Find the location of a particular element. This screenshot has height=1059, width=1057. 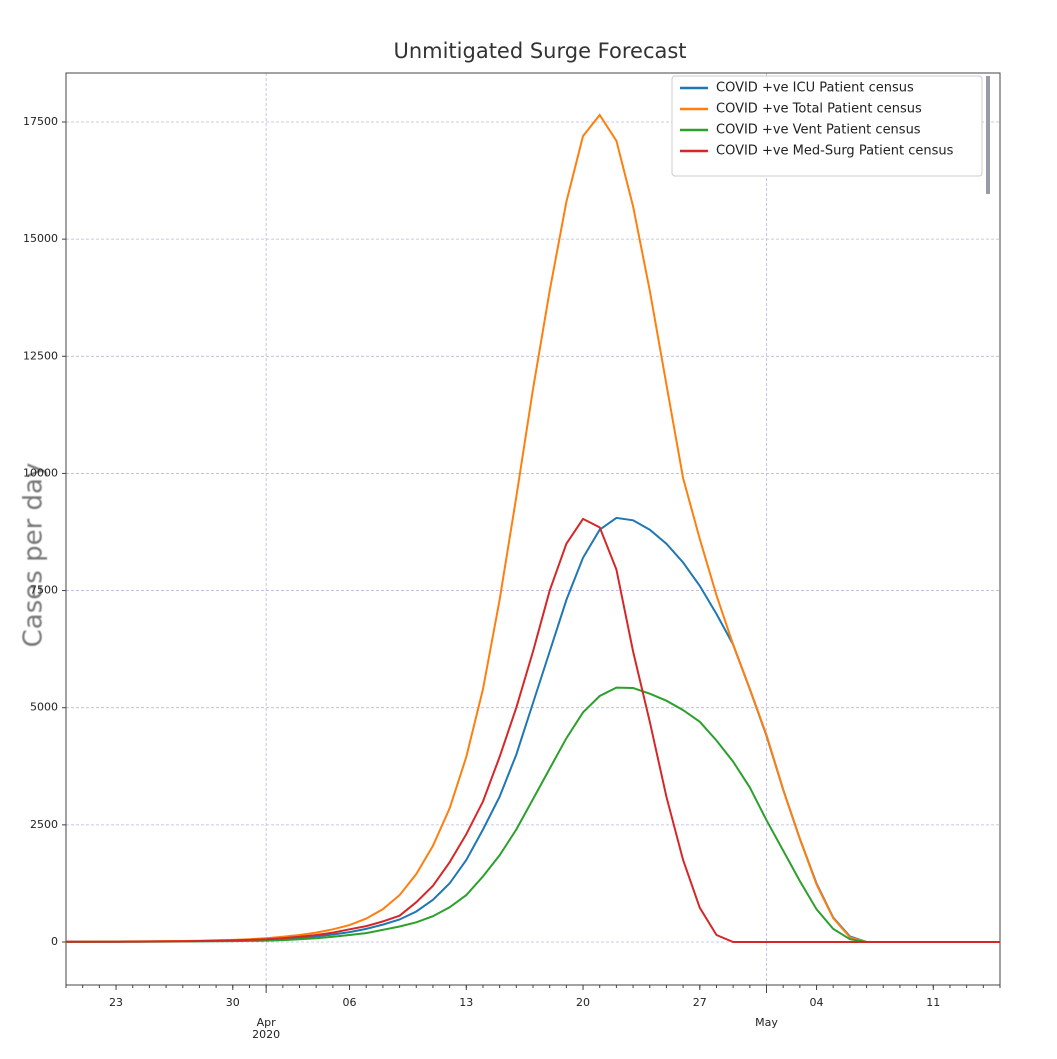

y-tick-label: 5000 is located at coordinates (44, 707).